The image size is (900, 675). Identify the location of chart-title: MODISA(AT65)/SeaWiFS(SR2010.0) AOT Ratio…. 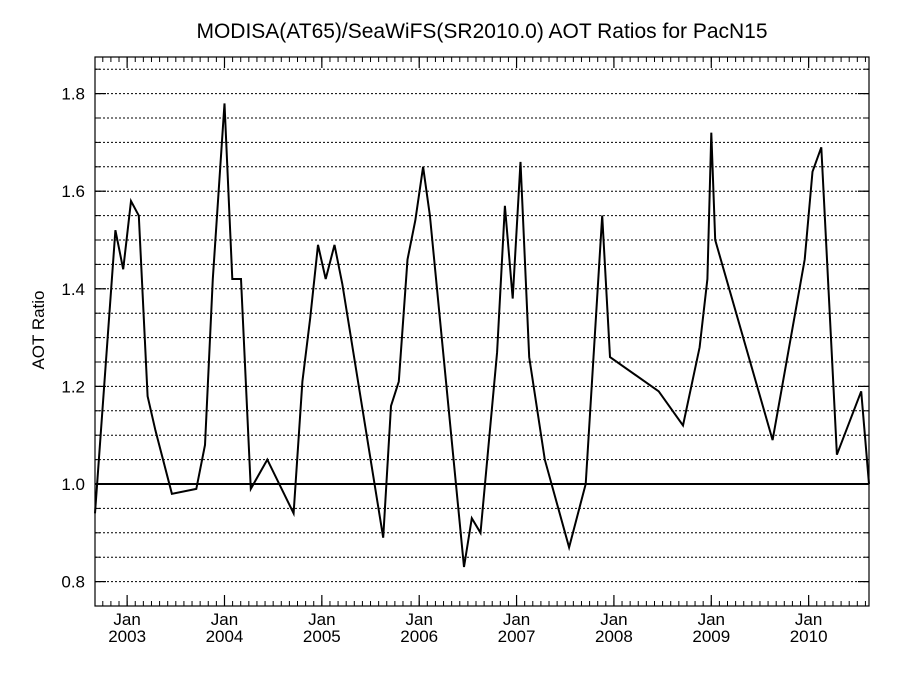
(481, 31).